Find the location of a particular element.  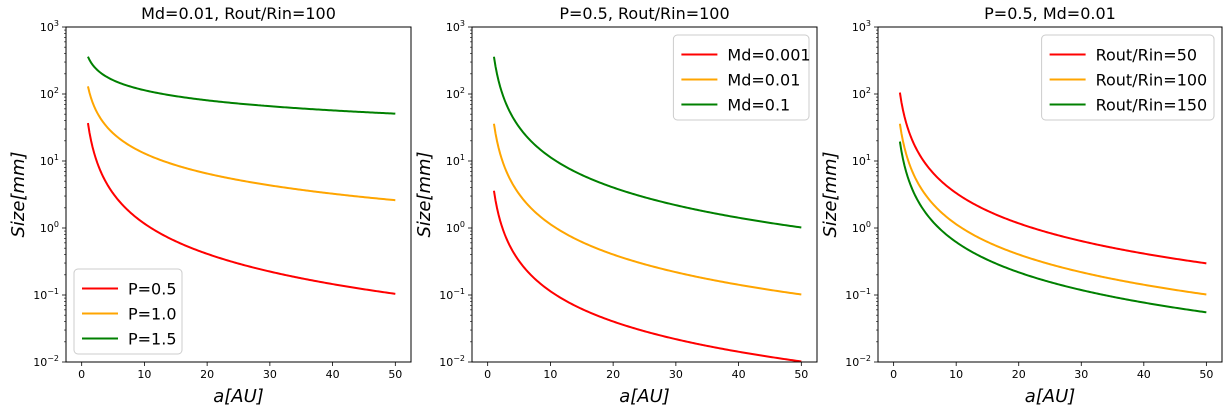

legend-label: Rout/Rin=150 is located at coordinates (1152, 105).